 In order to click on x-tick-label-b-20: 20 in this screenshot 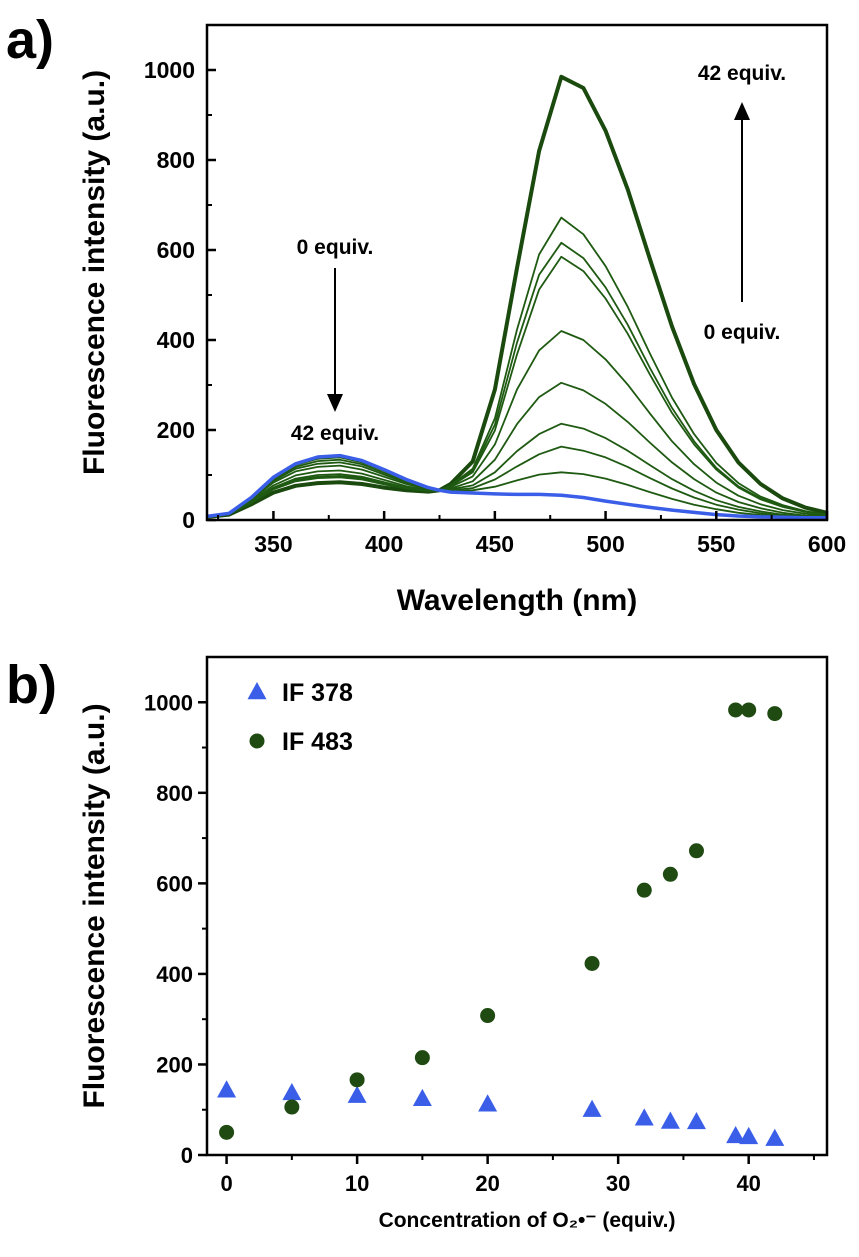, I will do `click(487, 1183)`.